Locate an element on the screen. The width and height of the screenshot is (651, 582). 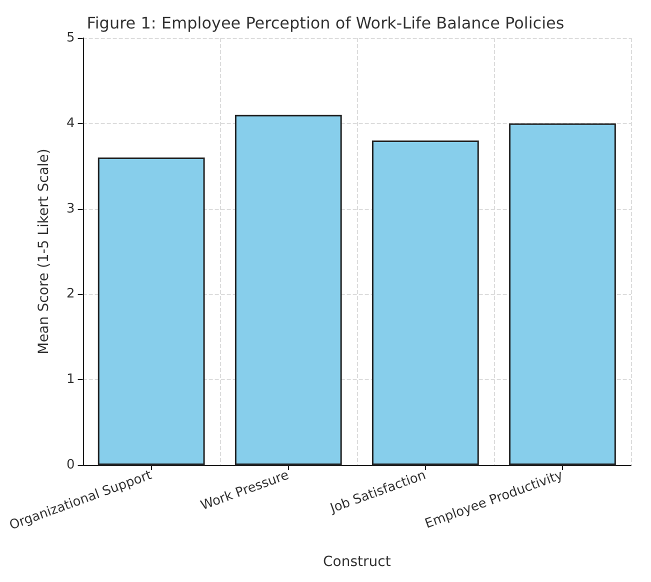
y-tick-label: 4 is located at coordinates (70, 123).